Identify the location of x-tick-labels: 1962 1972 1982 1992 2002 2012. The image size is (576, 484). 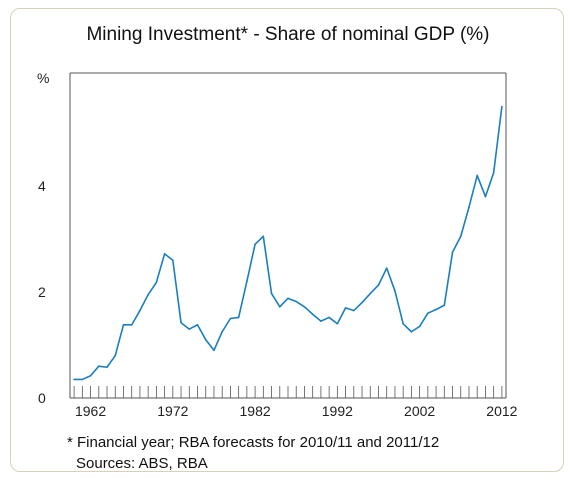
(296, 411).